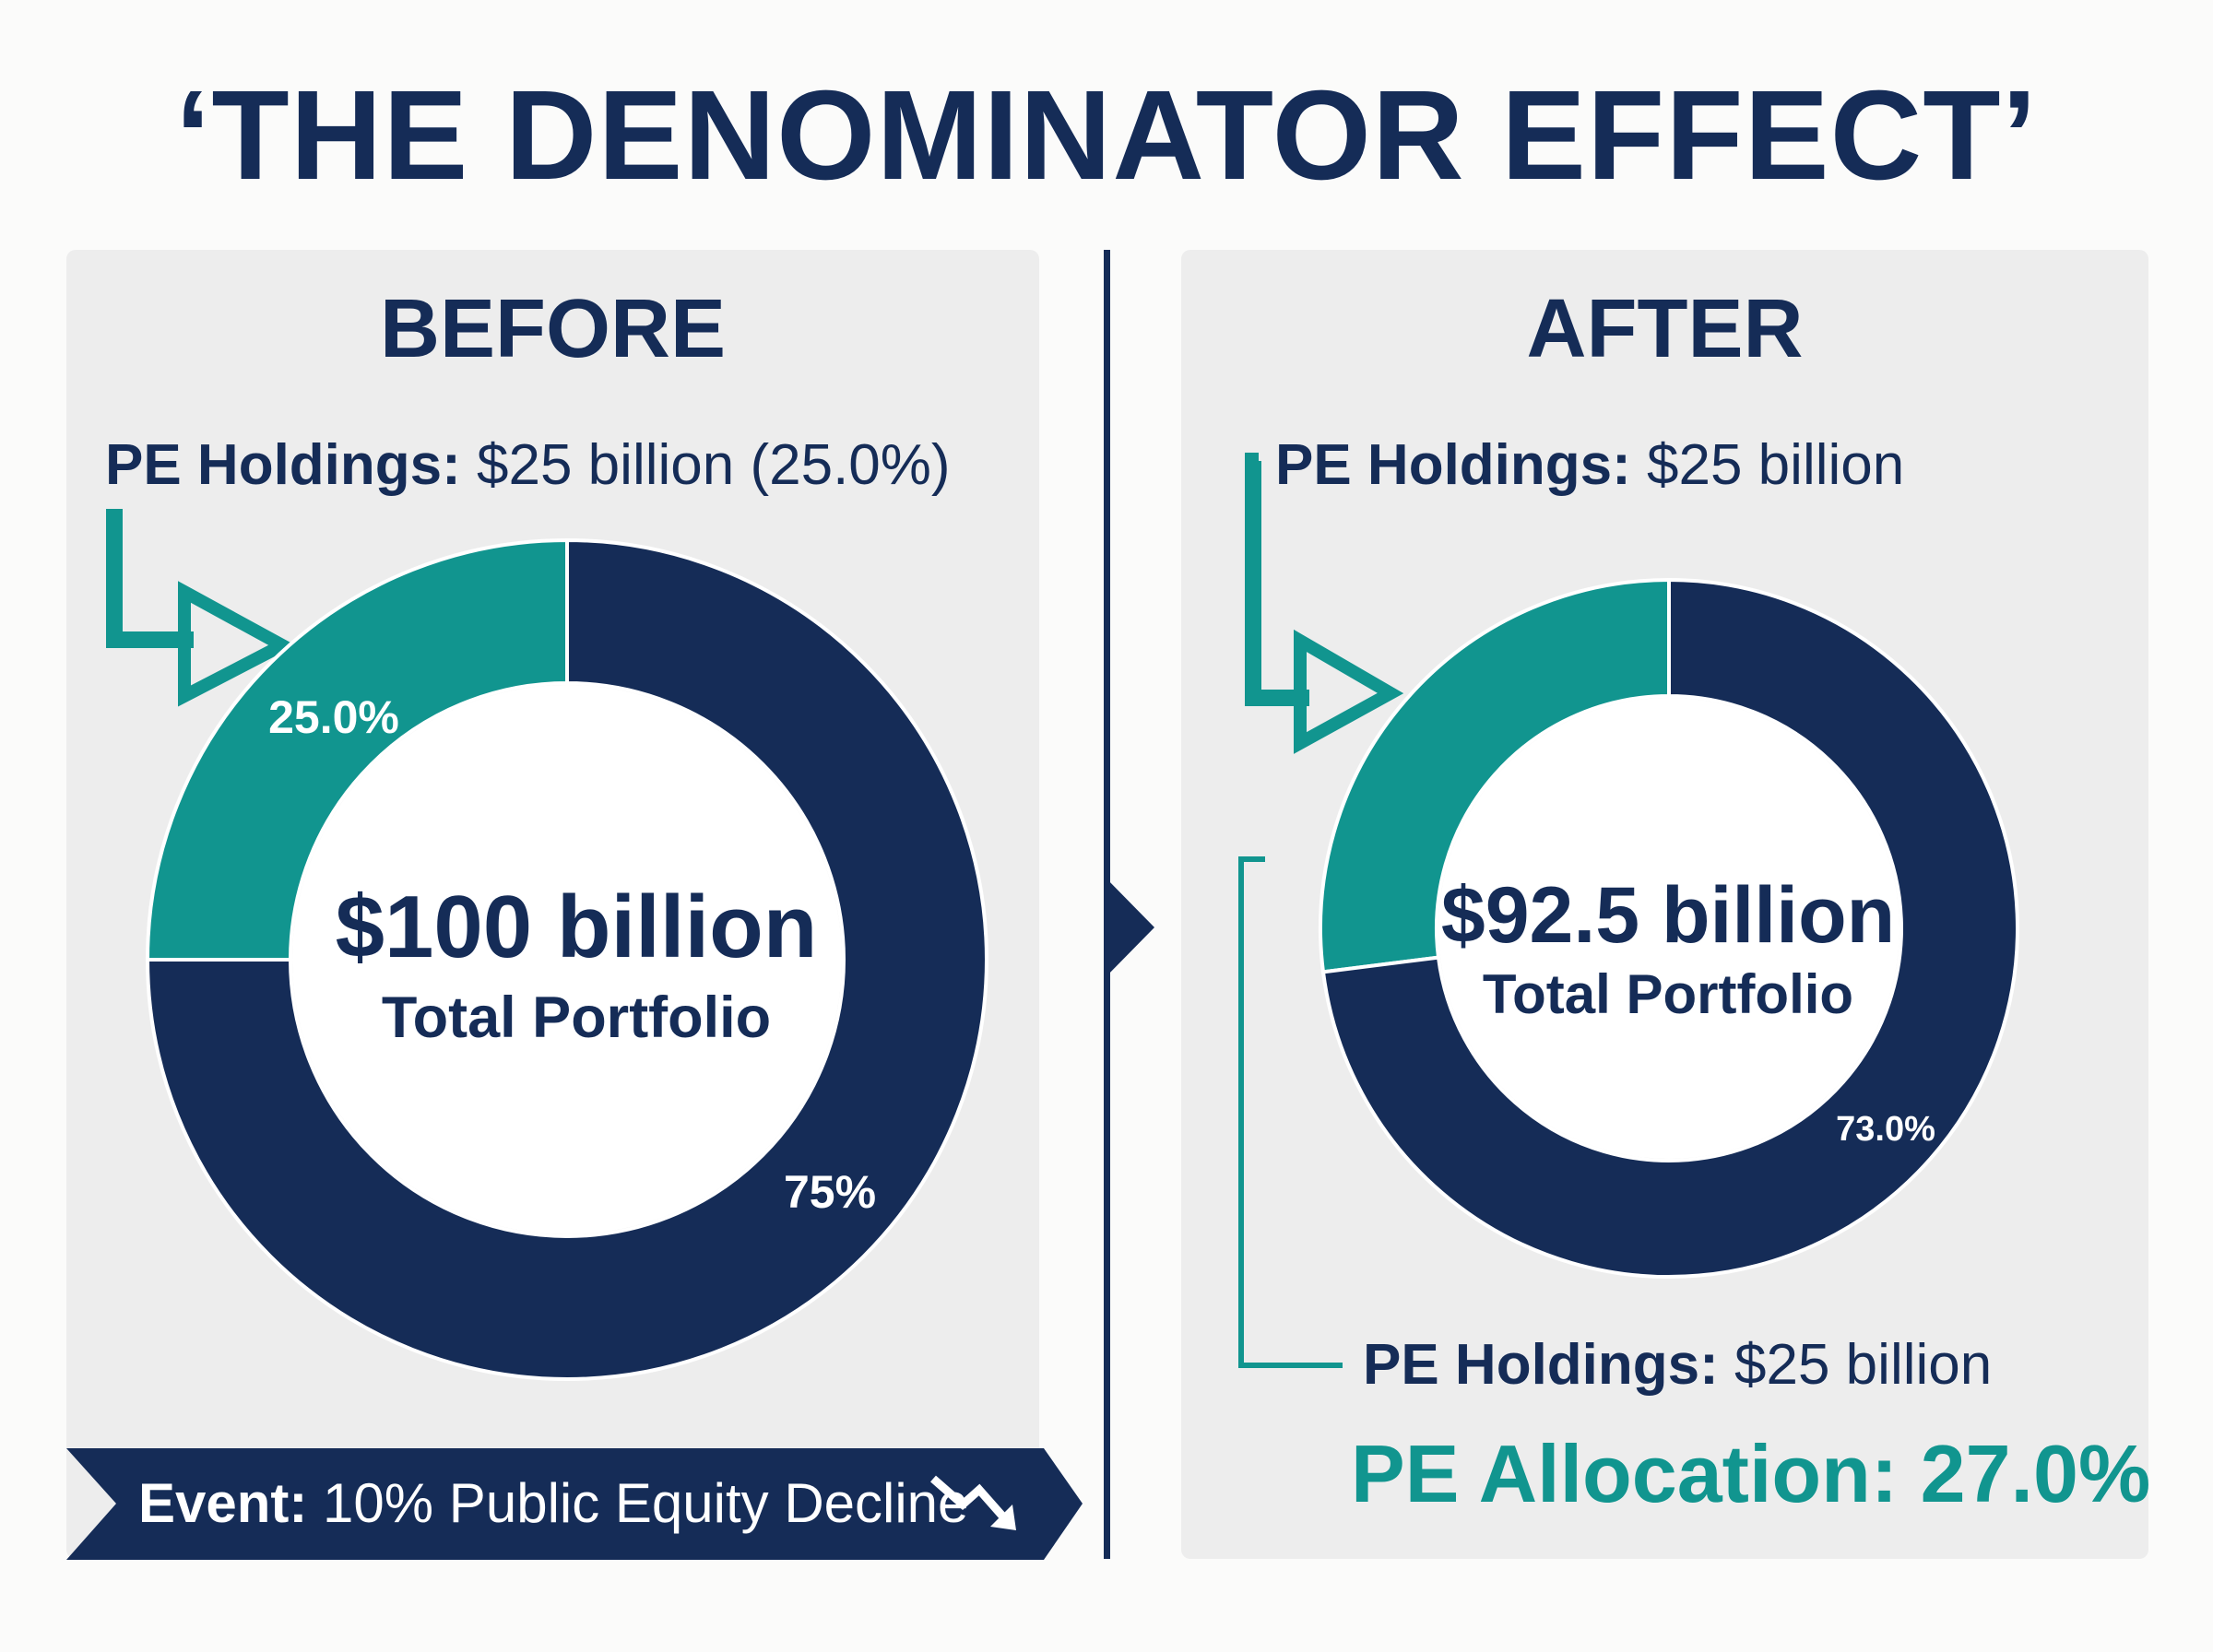 This screenshot has height=1652, width=2213. Describe the element at coordinates (1129, 927) in the screenshot. I see `divider-chevron-icon` at that location.